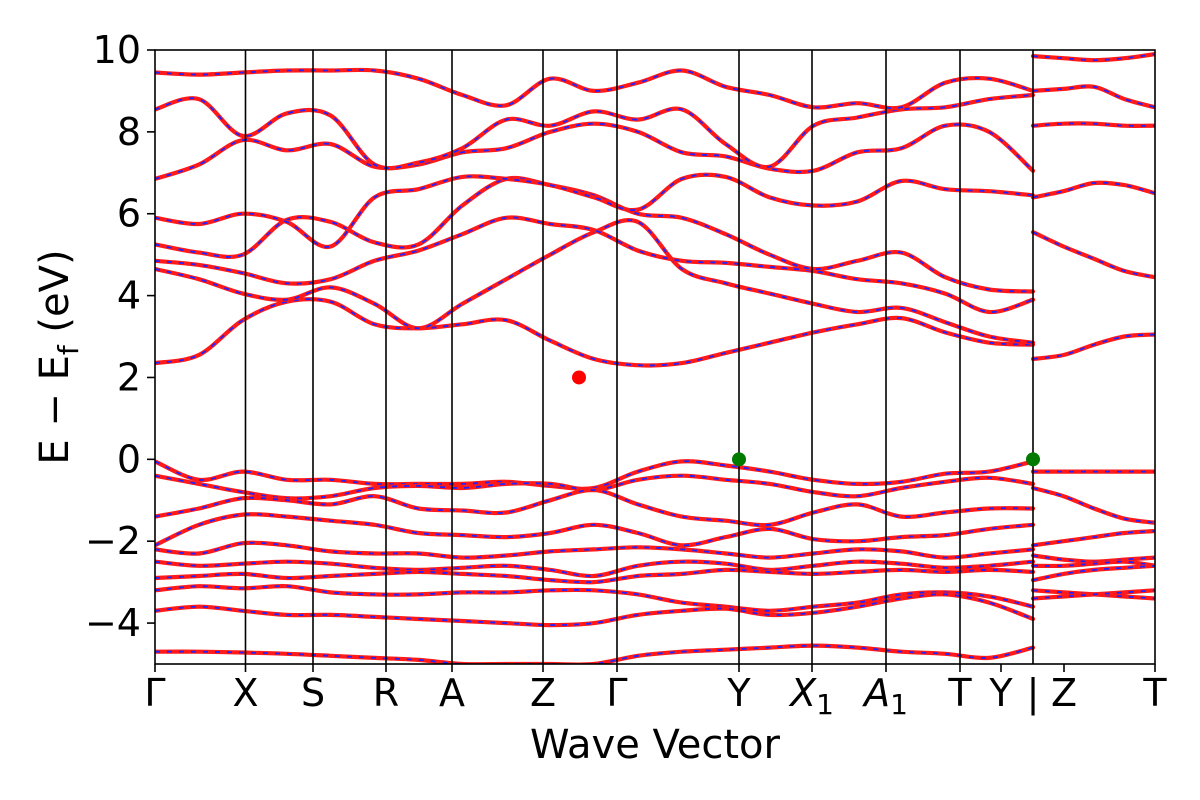  I want to click on y-axis-title-main: E − E, so click(55, 410).